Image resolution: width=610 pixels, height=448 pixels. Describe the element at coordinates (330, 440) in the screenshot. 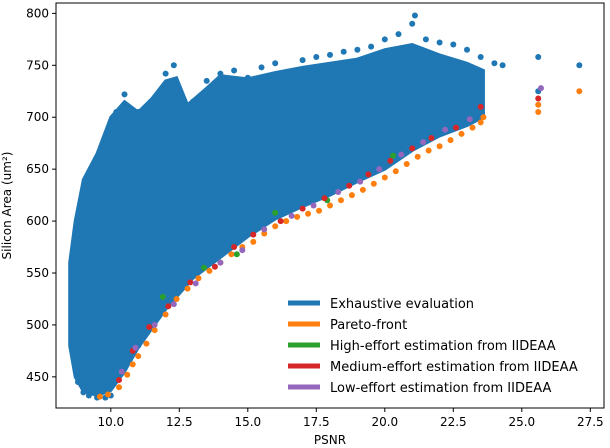

I see `x-axis-title: PSNR` at that location.